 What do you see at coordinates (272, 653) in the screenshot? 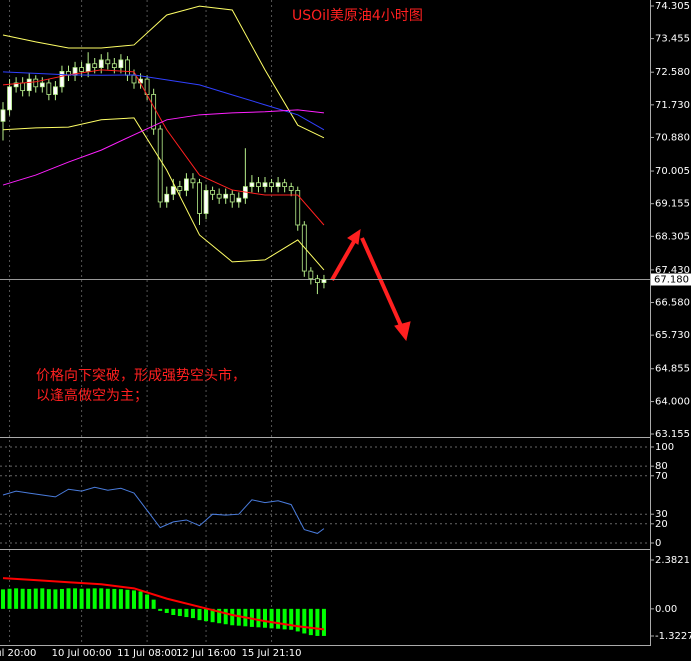
I see `x-tick-label: 15 Jul 21:10` at bounding box center [272, 653].